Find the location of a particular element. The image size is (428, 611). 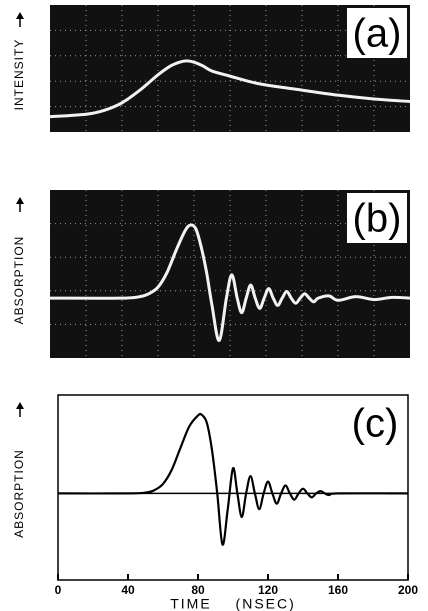

panel-tag: (b) is located at coordinates (377, 219).